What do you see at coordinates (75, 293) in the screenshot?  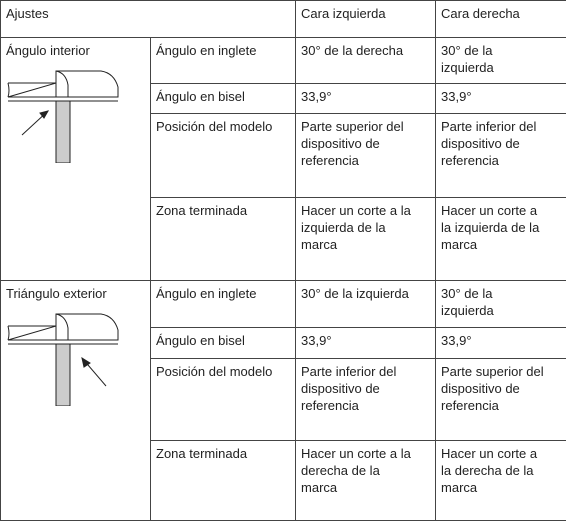 I see `cell-text: Triángulo exterior` at bounding box center [75, 293].